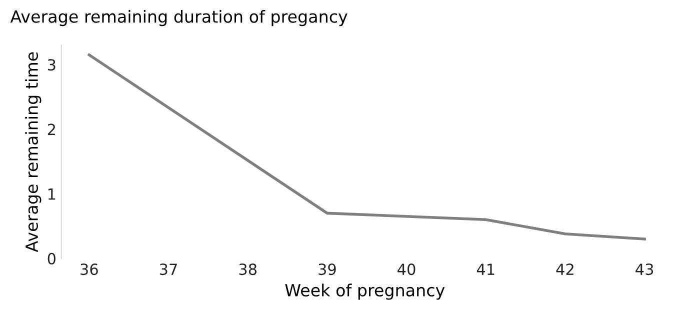 The width and height of the screenshot is (682, 323). What do you see at coordinates (485, 269) in the screenshot?
I see `x-tick-label: 41` at bounding box center [485, 269].